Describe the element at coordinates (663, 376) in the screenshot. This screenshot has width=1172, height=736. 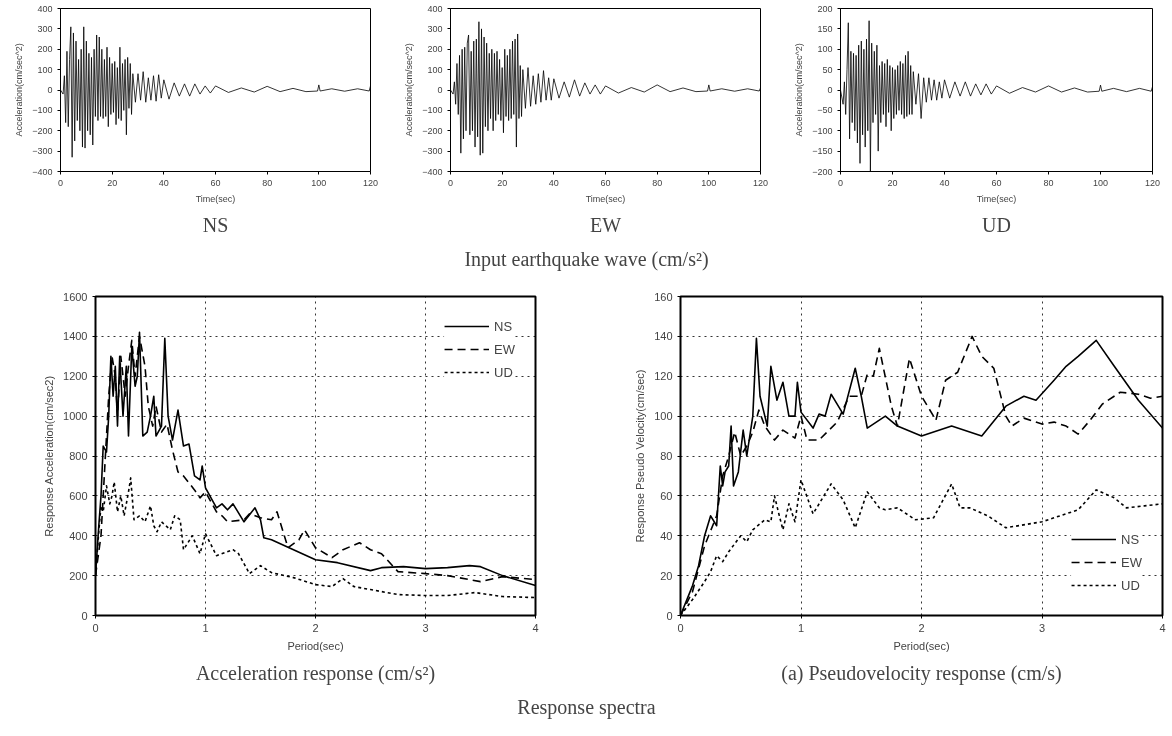
I see `y-tick-label: 120` at that location.